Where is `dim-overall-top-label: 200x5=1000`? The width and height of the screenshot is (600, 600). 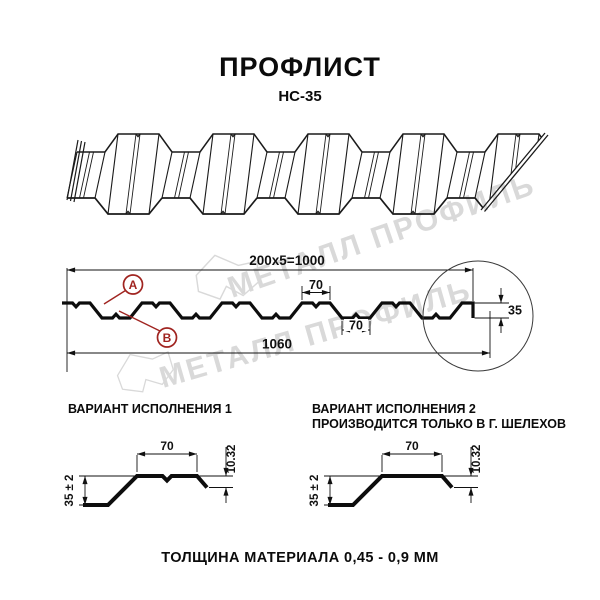 dim-overall-top-label: 200x5=1000 is located at coordinates (286, 260).